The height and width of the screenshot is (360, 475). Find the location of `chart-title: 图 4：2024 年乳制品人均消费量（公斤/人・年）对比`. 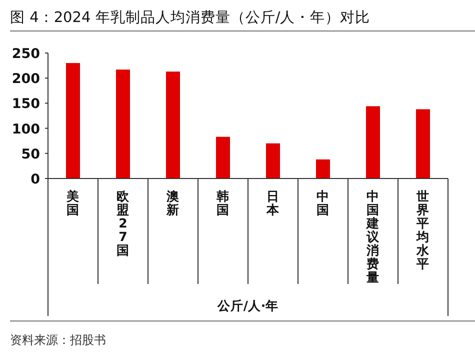

chart-title: 图 4：2024 年乳制品人均消费量（公斤/人・年）对比 is located at coordinates (190, 17).